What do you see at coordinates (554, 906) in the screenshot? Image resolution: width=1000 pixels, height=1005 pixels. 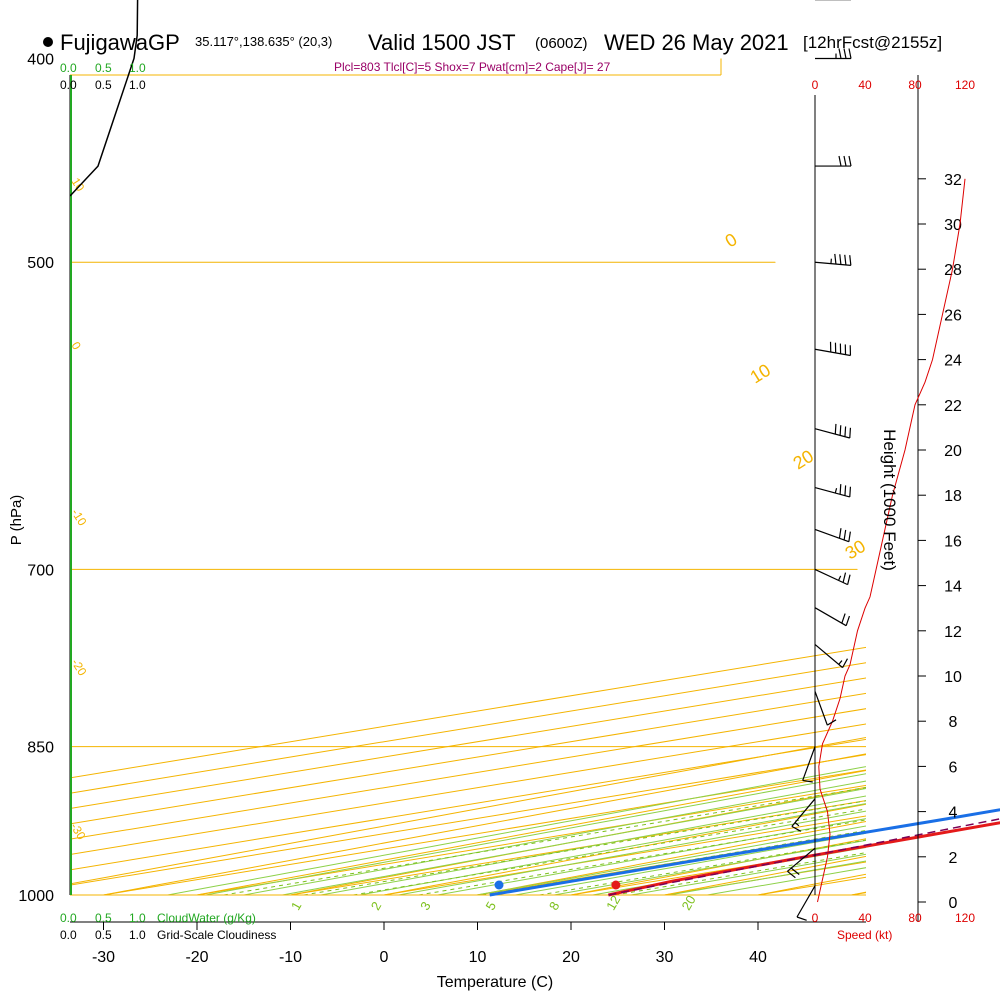 I see `mixing-ratio-label: 8` at bounding box center [554, 906].